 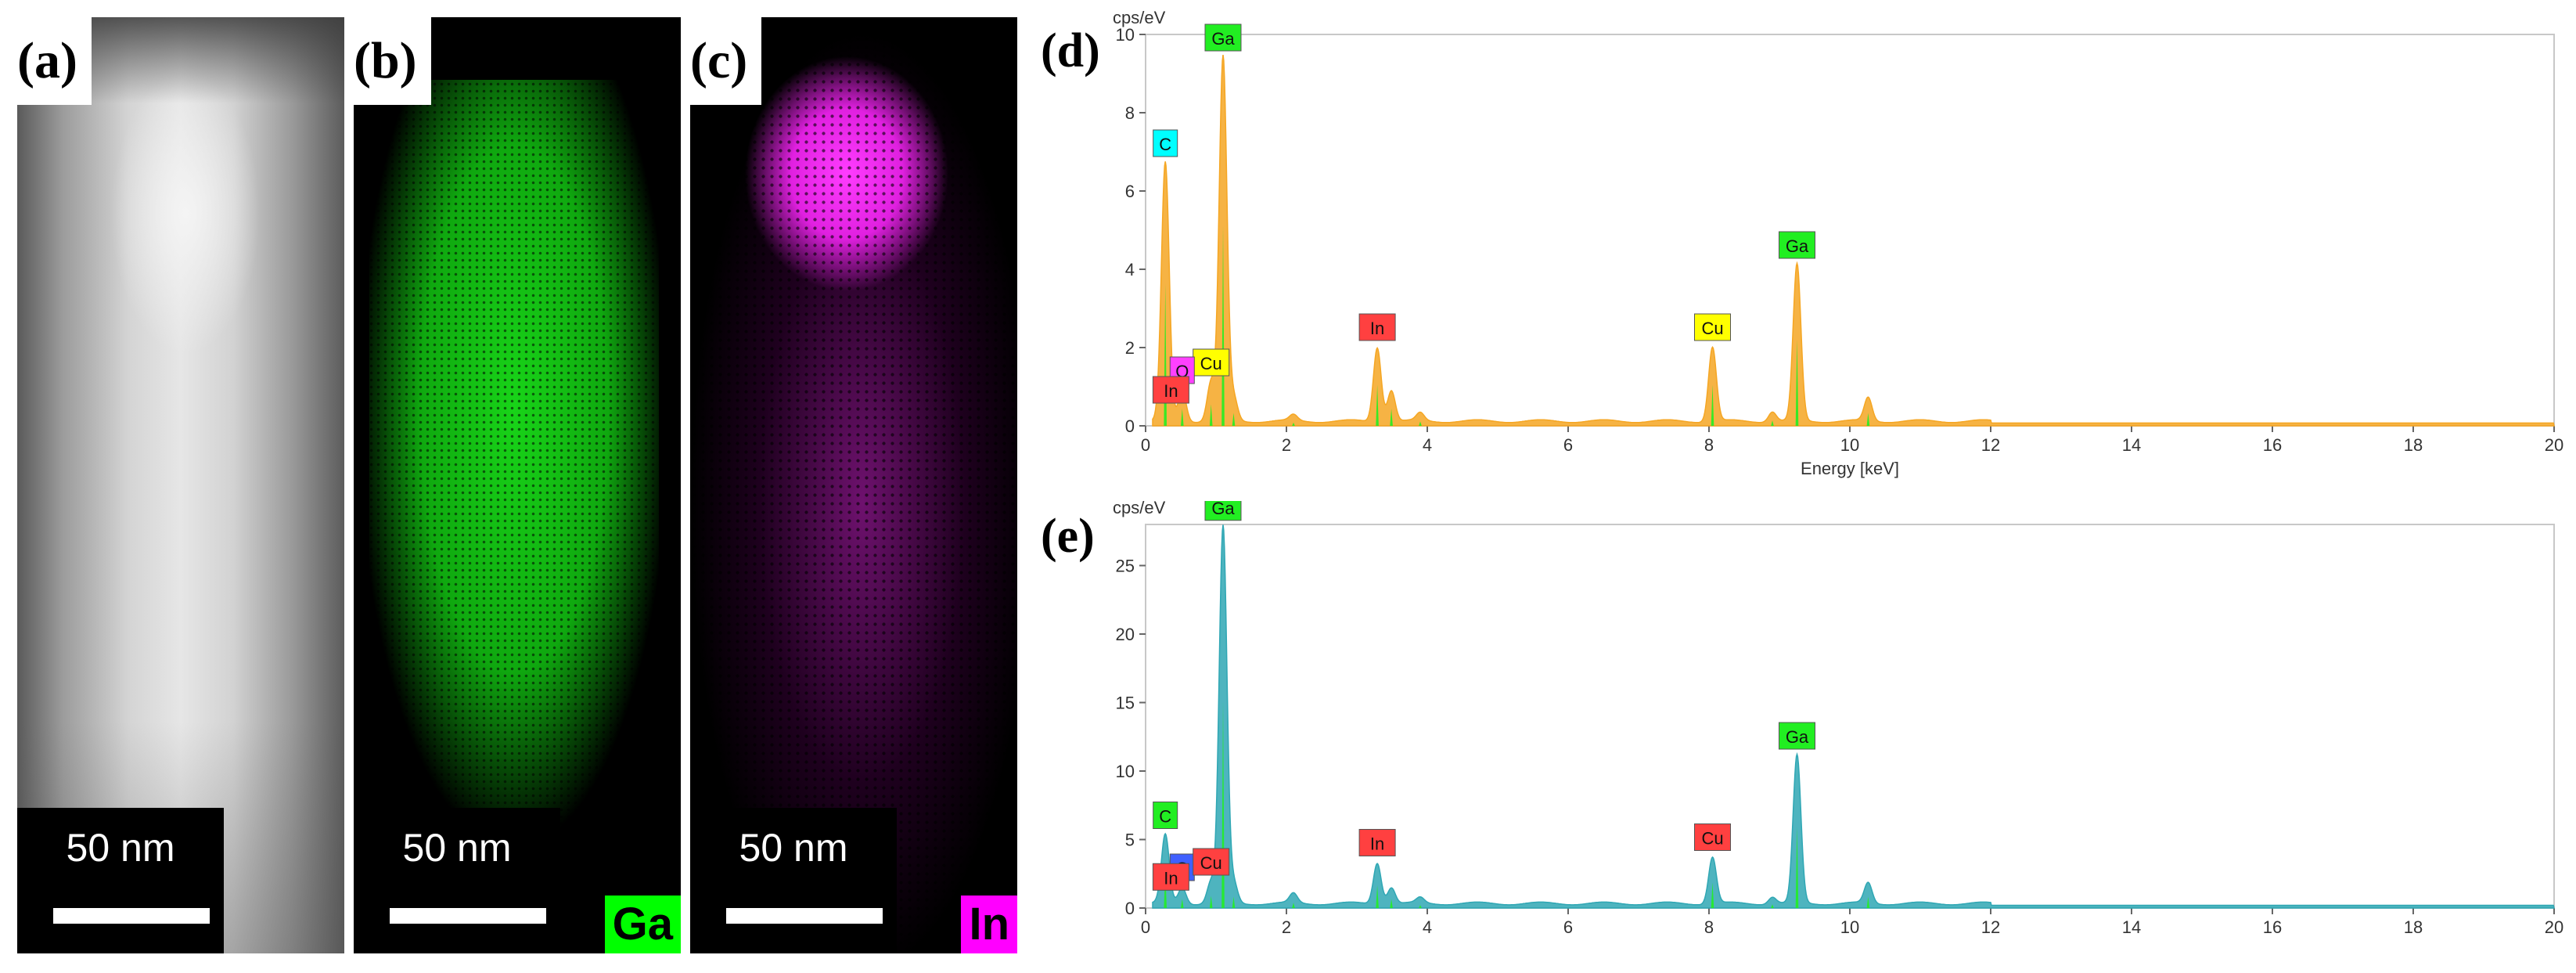 I want to click on x-tick-label: 6, so click(x=1568, y=445).